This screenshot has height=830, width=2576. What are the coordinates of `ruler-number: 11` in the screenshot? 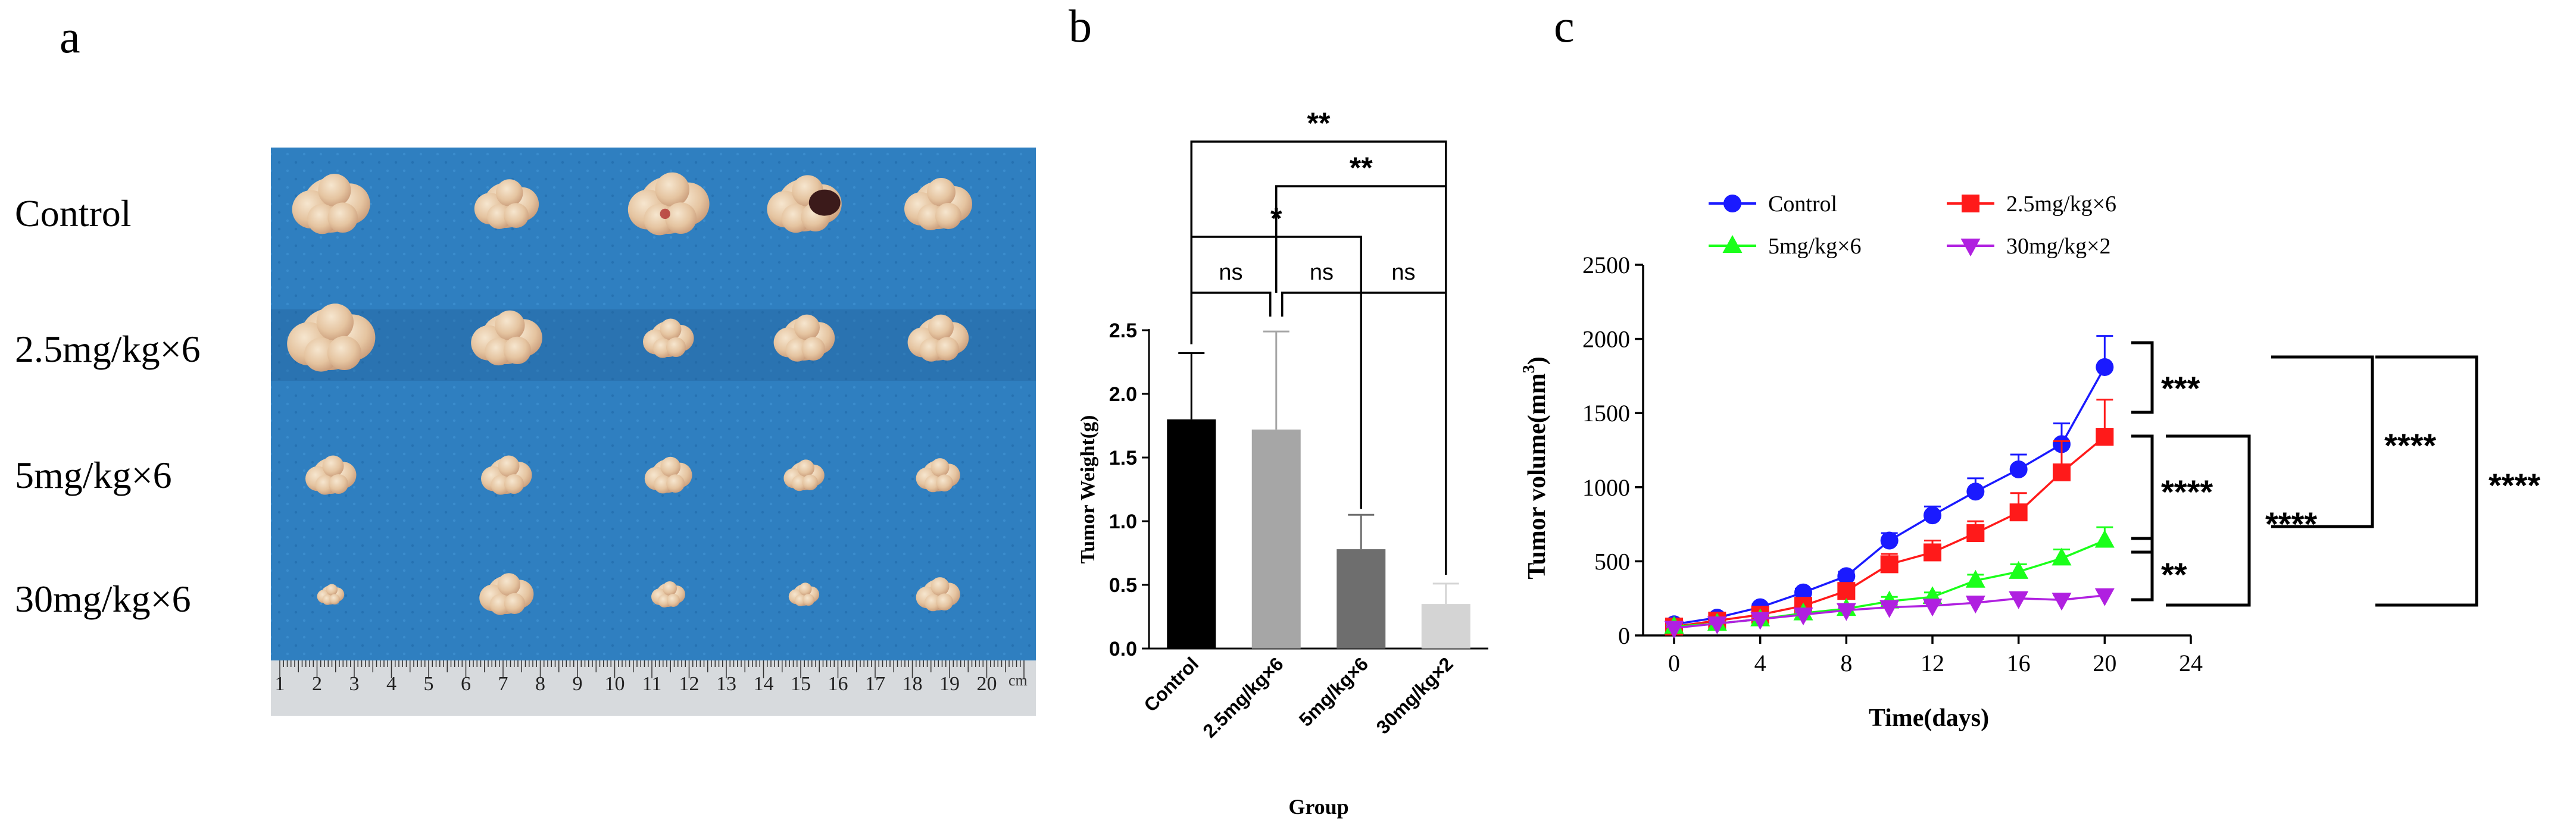 It's located at (652, 684).